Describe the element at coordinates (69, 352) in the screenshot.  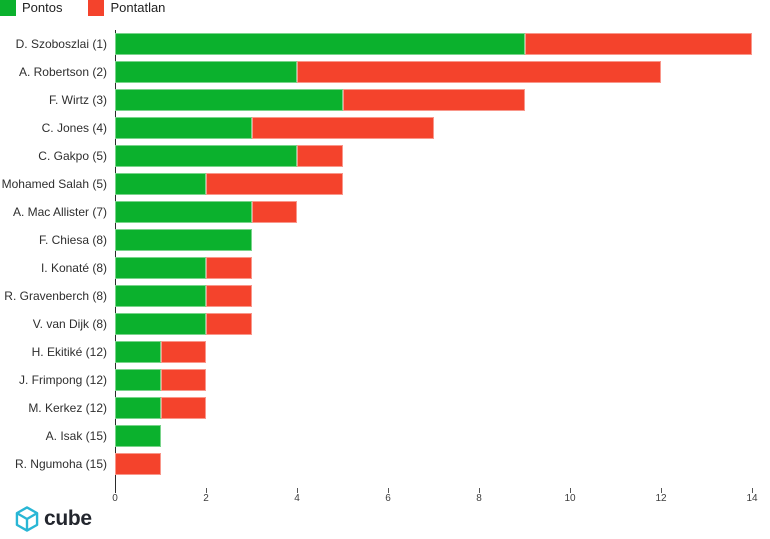
I see `category-label: H. Ekitiké (12)` at that location.